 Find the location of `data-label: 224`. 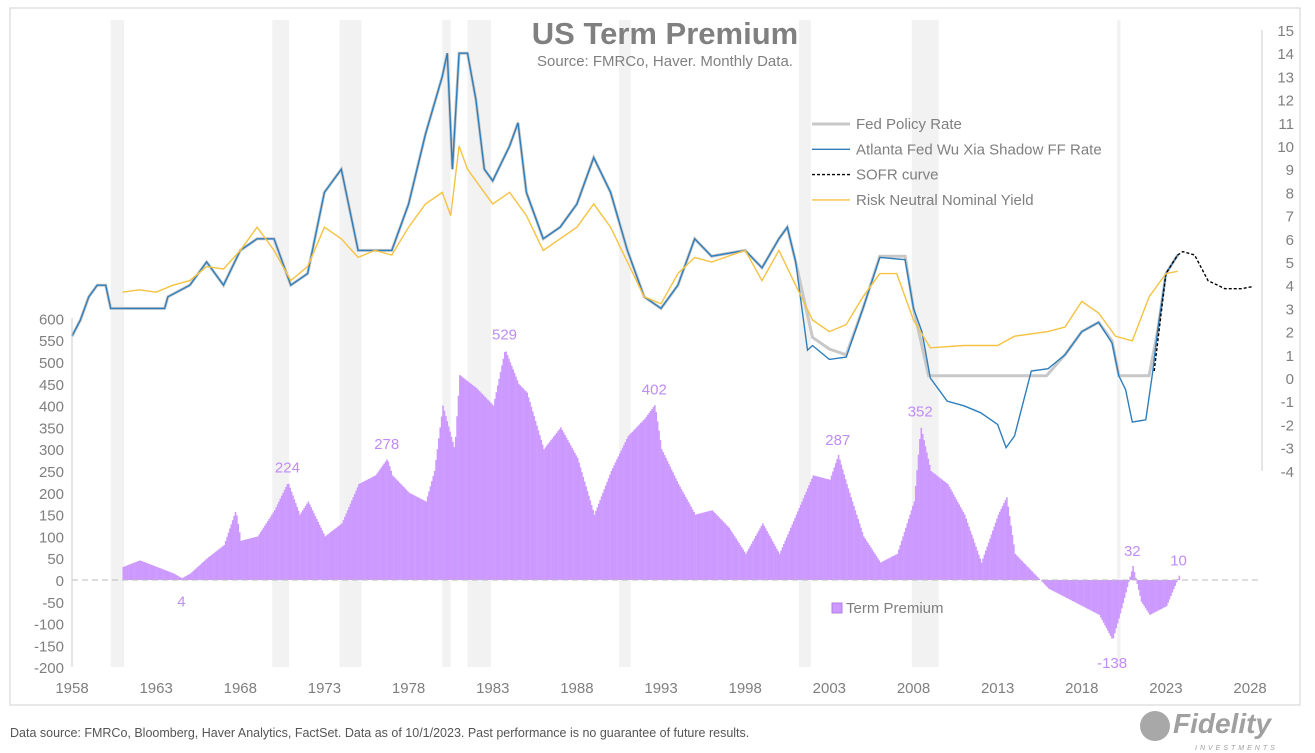

data-label: 224 is located at coordinates (287, 467).